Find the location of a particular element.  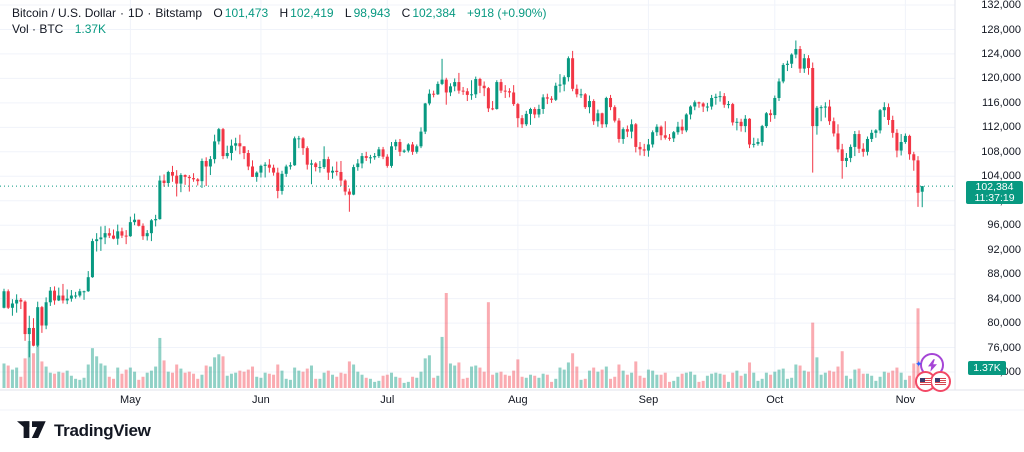

symbol-interval: 1D is located at coordinates (136, 13).